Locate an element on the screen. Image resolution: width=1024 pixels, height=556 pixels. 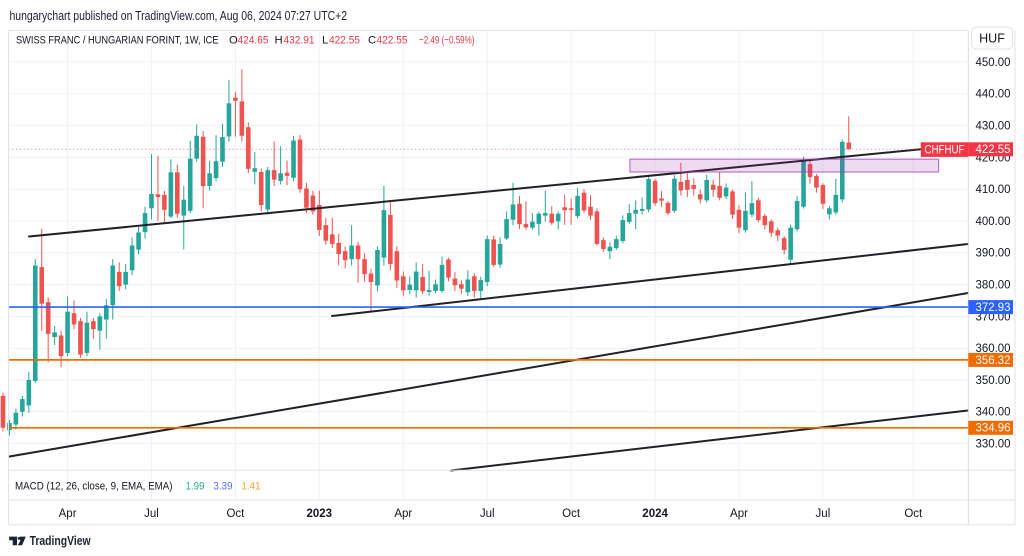
svg-text: 410.00 is located at coordinates (993, 190).